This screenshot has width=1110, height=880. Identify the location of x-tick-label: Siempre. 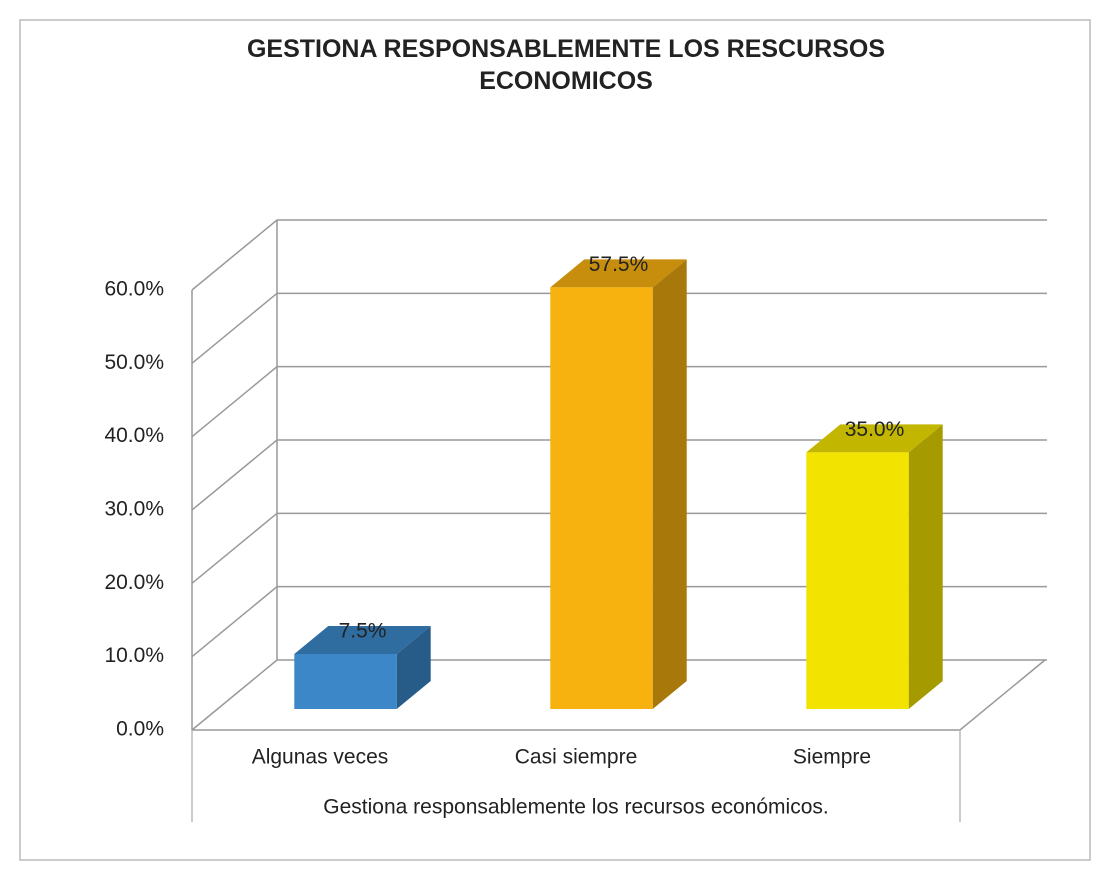
(832, 757).